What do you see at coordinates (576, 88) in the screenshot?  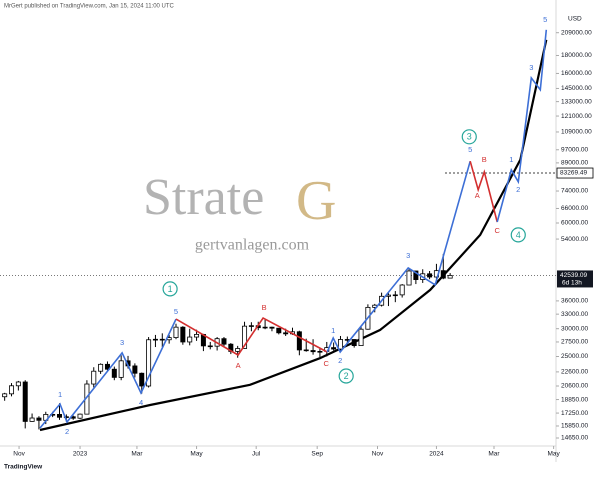 I see `y-tick-label: 145000.00` at bounding box center [576, 88].